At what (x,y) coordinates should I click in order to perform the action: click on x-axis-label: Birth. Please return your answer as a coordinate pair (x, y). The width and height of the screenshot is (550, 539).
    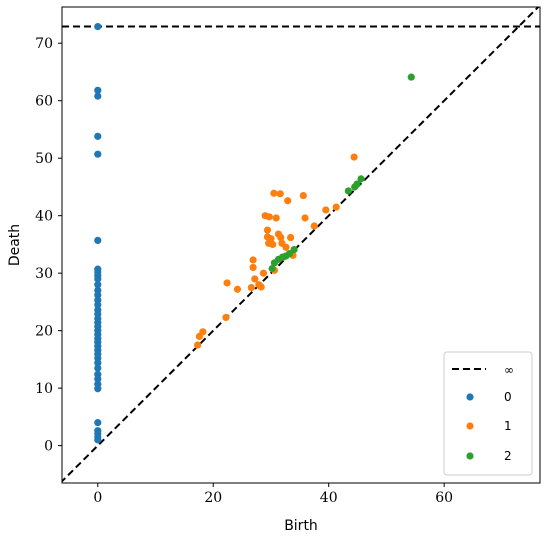
    Looking at the image, I should click on (301, 526).